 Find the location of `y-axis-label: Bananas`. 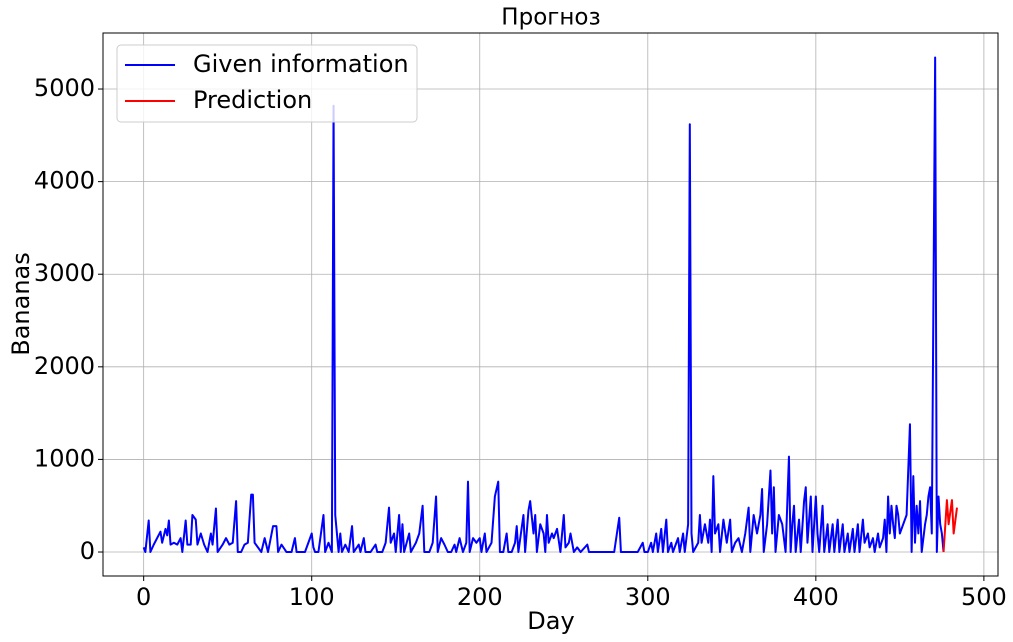

y-axis-label: Bananas is located at coordinates (21, 304).